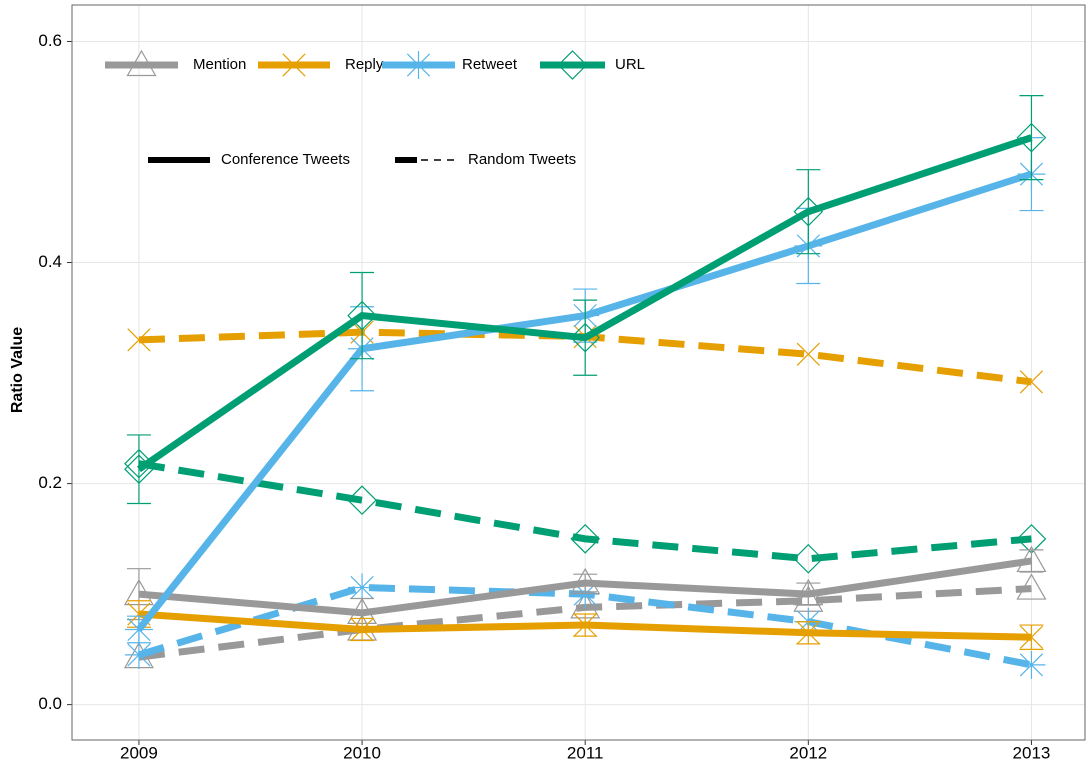  What do you see at coordinates (50, 40) in the screenshot?
I see `y-tick-label: 0.6` at bounding box center [50, 40].